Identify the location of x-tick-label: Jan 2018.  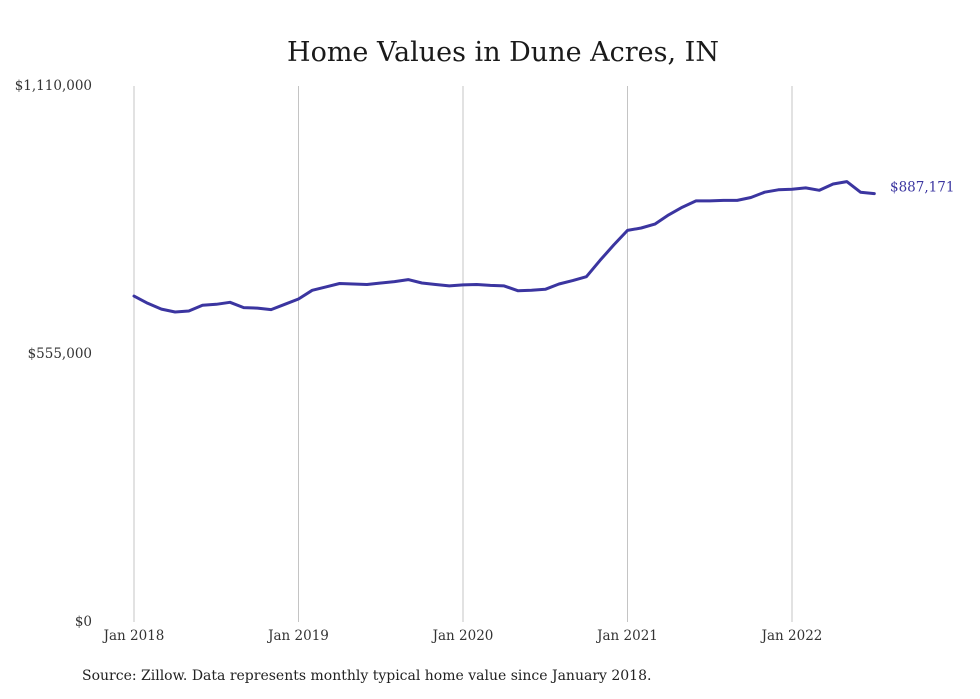
(133, 636).